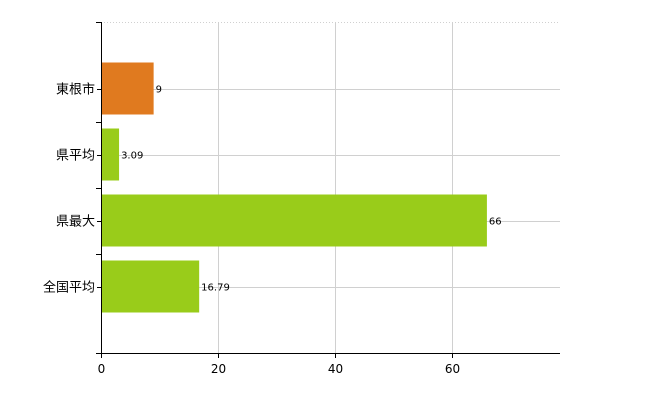  I want to click on category-label: 東根市, so click(75, 90).